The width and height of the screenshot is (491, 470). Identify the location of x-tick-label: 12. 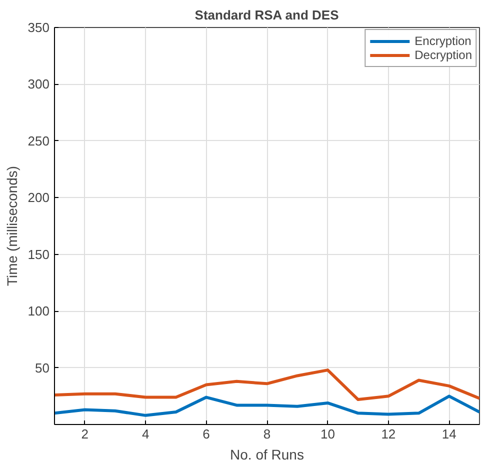
(388, 434).